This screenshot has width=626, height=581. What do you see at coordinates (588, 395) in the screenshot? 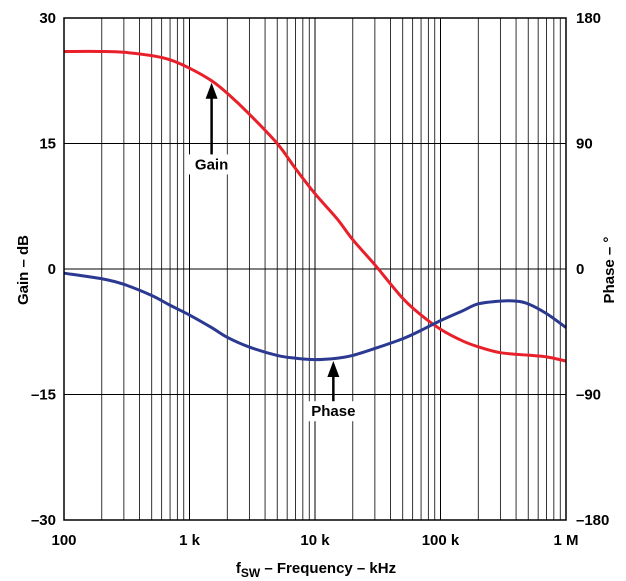
I see `y-right-tick-label: –90` at bounding box center [588, 395].